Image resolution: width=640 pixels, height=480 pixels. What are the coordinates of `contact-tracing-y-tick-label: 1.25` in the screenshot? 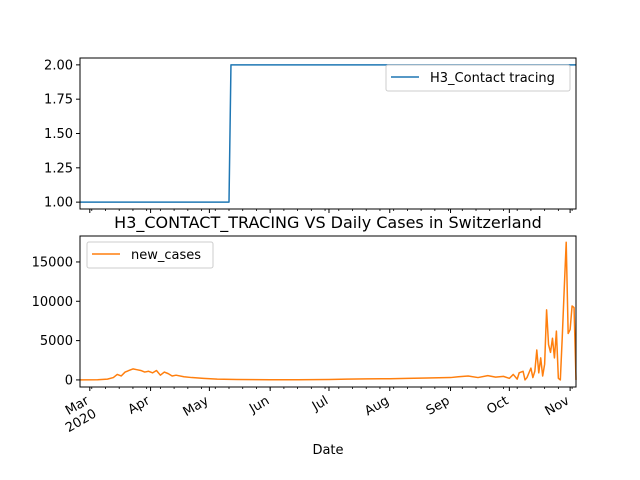 It's located at (58, 168).